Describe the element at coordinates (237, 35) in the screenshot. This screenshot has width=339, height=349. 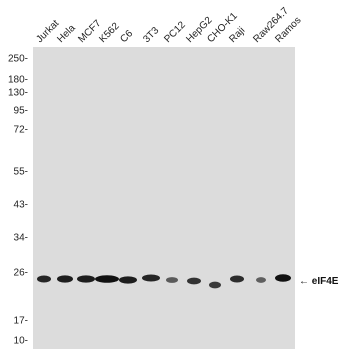
I see `lane-label-raji: Raji` at that location.